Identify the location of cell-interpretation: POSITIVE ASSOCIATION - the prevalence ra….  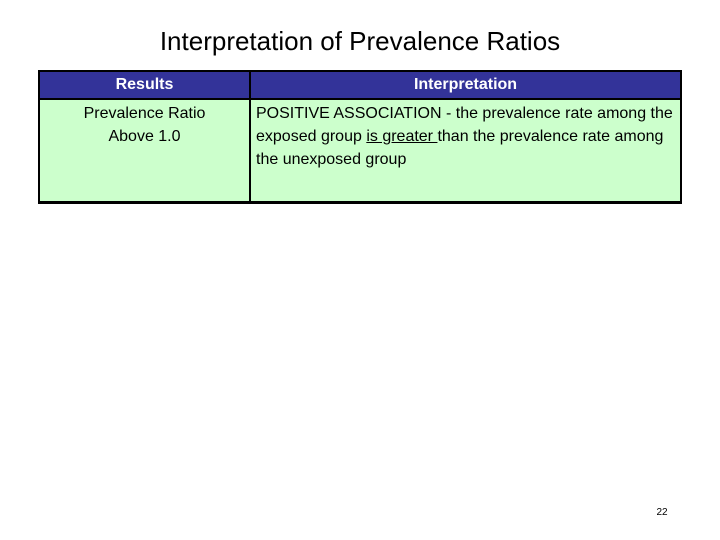
(465, 151).